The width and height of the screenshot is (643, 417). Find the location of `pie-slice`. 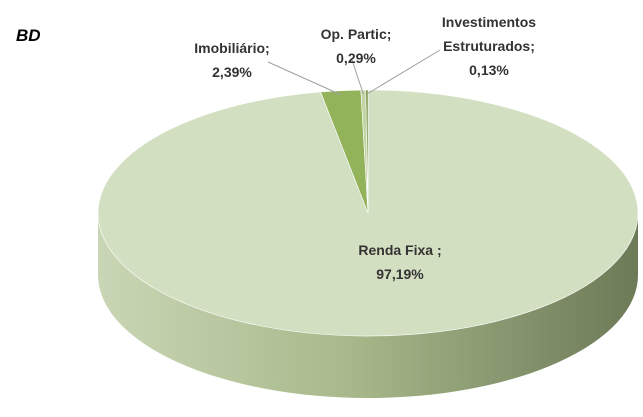

pie-slice is located at coordinates (367, 151).